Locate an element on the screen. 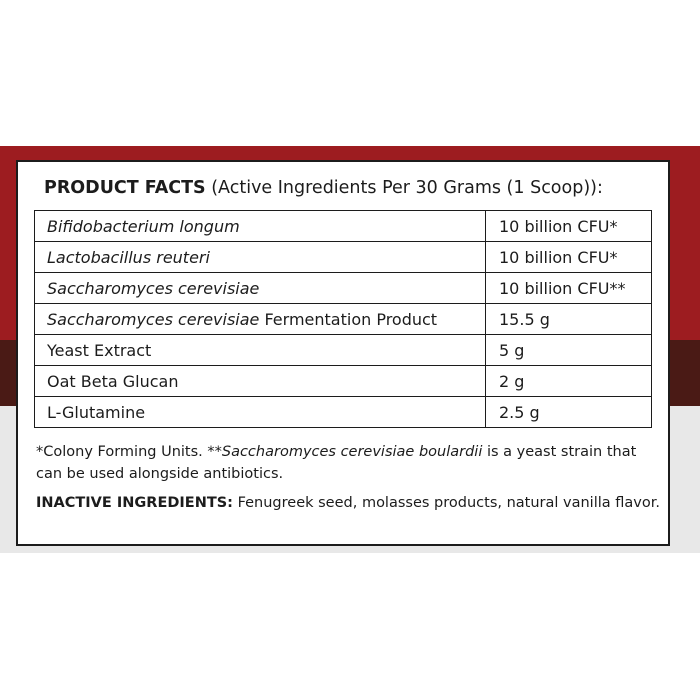  ingredient-amount: 10 billion CFU** is located at coordinates (568, 288).